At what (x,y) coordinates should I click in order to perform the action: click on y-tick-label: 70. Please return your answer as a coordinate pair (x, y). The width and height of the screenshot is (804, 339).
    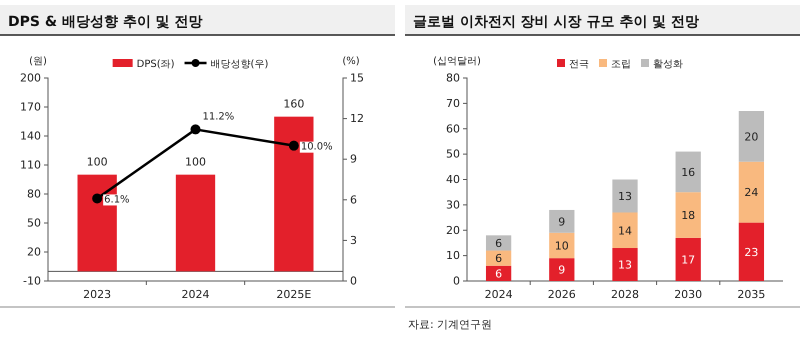
    Looking at the image, I should click on (453, 103).